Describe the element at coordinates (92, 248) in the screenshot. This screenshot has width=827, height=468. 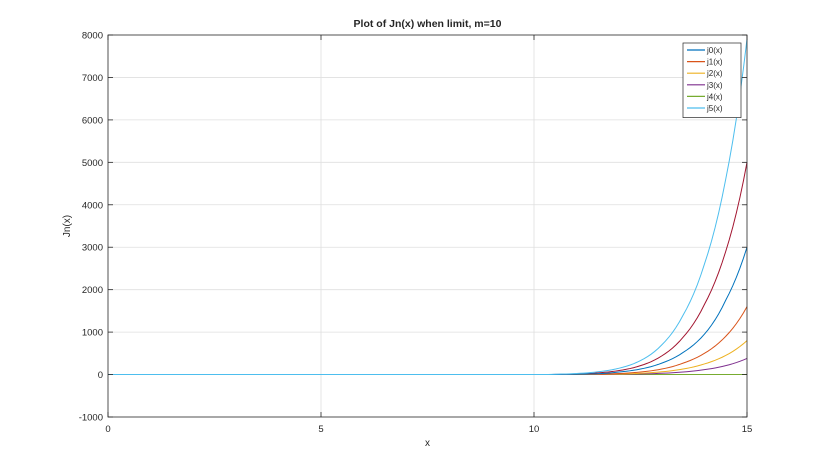
I see `y-tick-label: 3000` at that location.